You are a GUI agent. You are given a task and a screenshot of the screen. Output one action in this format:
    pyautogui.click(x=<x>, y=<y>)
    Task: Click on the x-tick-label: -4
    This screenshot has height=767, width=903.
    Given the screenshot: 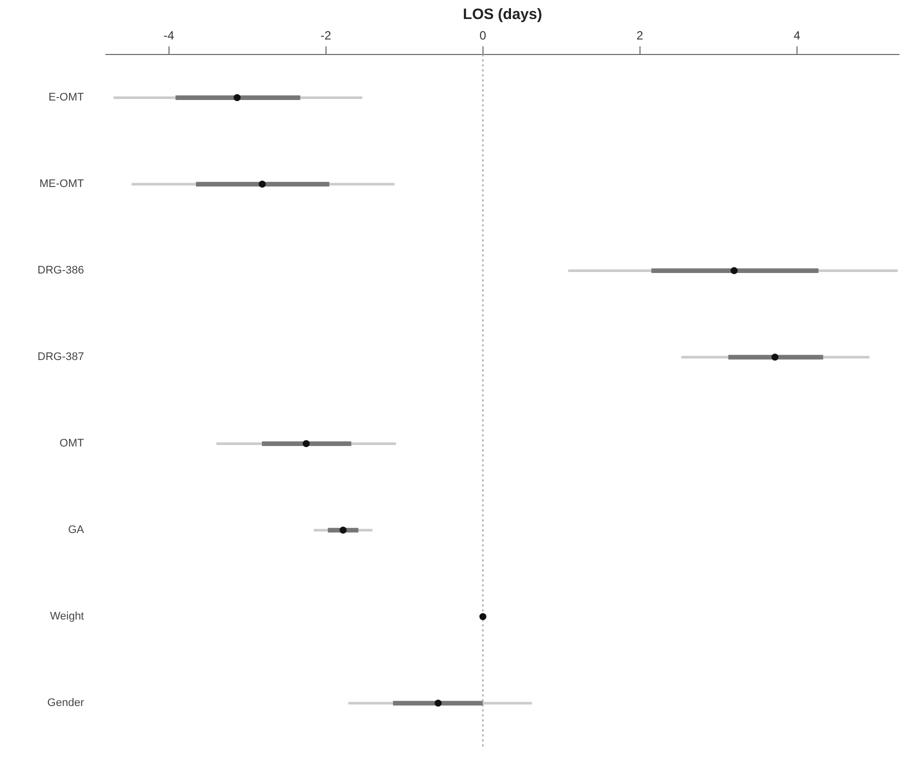 What is the action you would take?
    pyautogui.click(x=168, y=35)
    